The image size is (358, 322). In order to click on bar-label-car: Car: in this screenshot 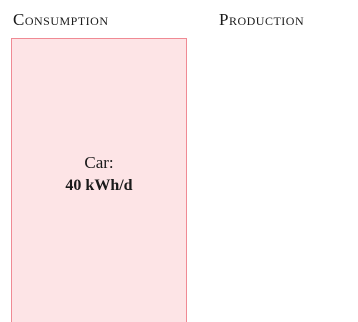, I will do `click(98, 162)`.